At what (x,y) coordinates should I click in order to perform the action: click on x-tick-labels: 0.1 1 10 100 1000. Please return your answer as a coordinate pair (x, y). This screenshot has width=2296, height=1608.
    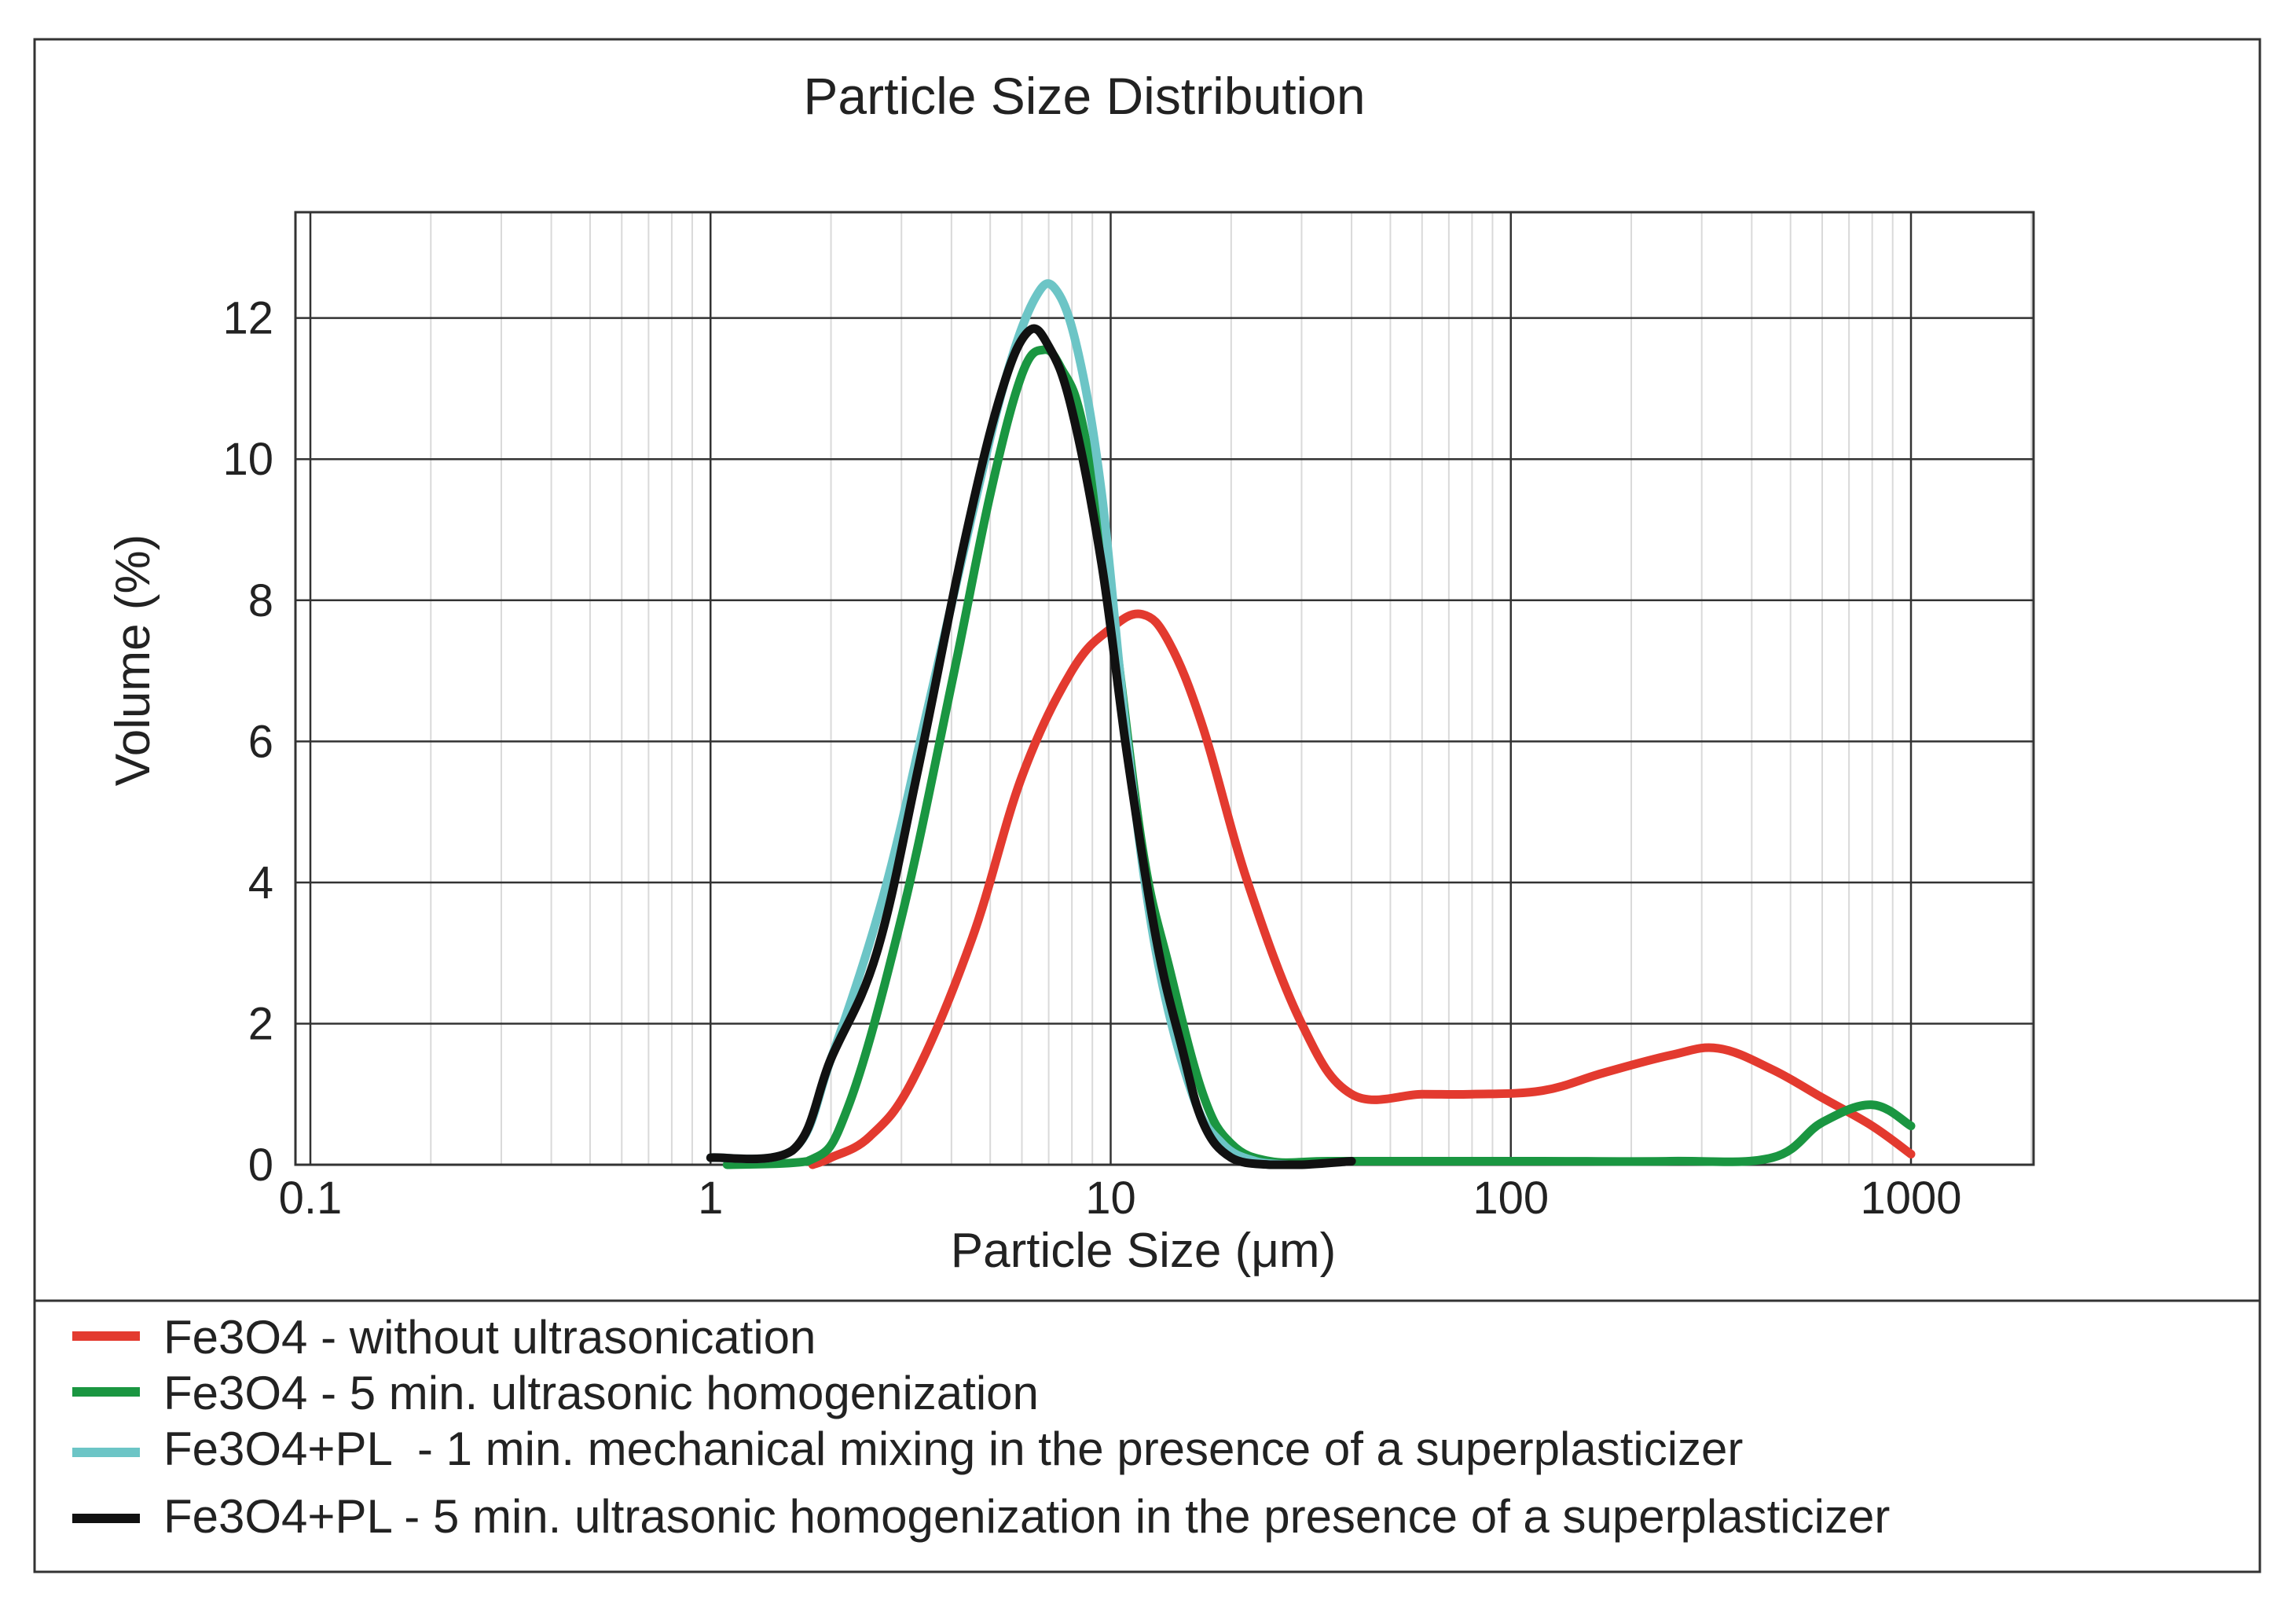
    Looking at the image, I should click on (1120, 1198).